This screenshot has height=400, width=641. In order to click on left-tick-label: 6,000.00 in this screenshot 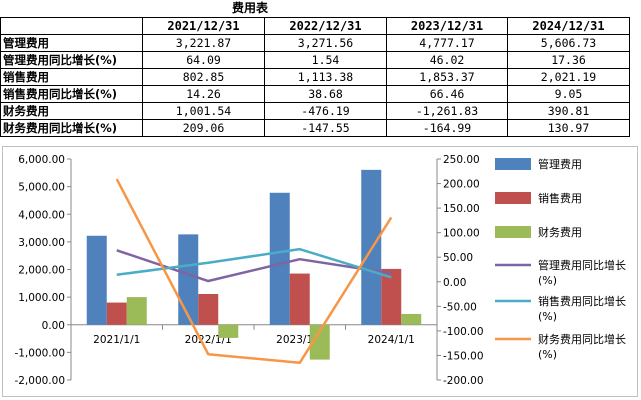, I will do `click(41, 160)`.